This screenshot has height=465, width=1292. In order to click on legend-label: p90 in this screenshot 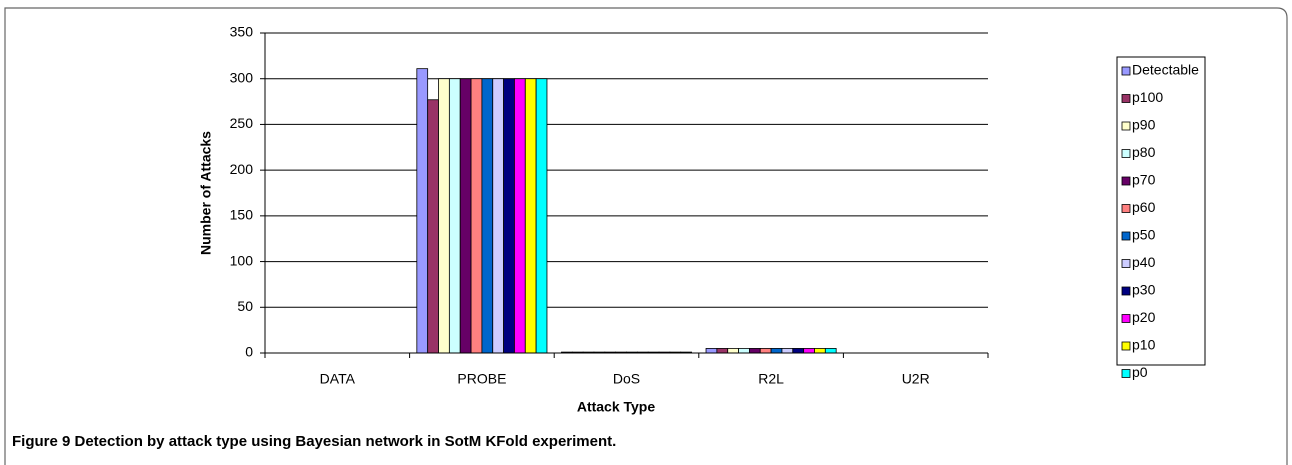, I will do `click(1144, 125)`.